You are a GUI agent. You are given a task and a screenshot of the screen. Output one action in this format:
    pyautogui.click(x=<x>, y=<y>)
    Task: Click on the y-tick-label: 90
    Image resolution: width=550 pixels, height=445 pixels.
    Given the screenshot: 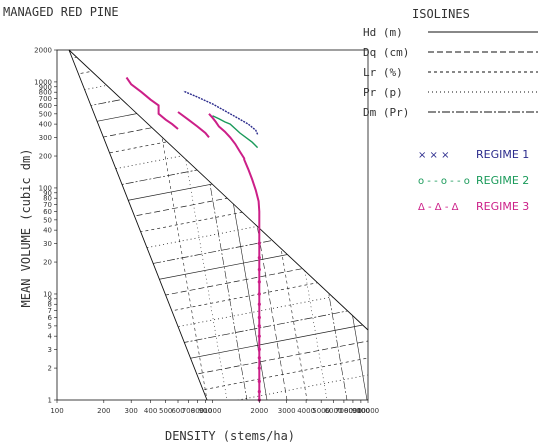 What is the action you would take?
    pyautogui.click(x=47, y=193)
    